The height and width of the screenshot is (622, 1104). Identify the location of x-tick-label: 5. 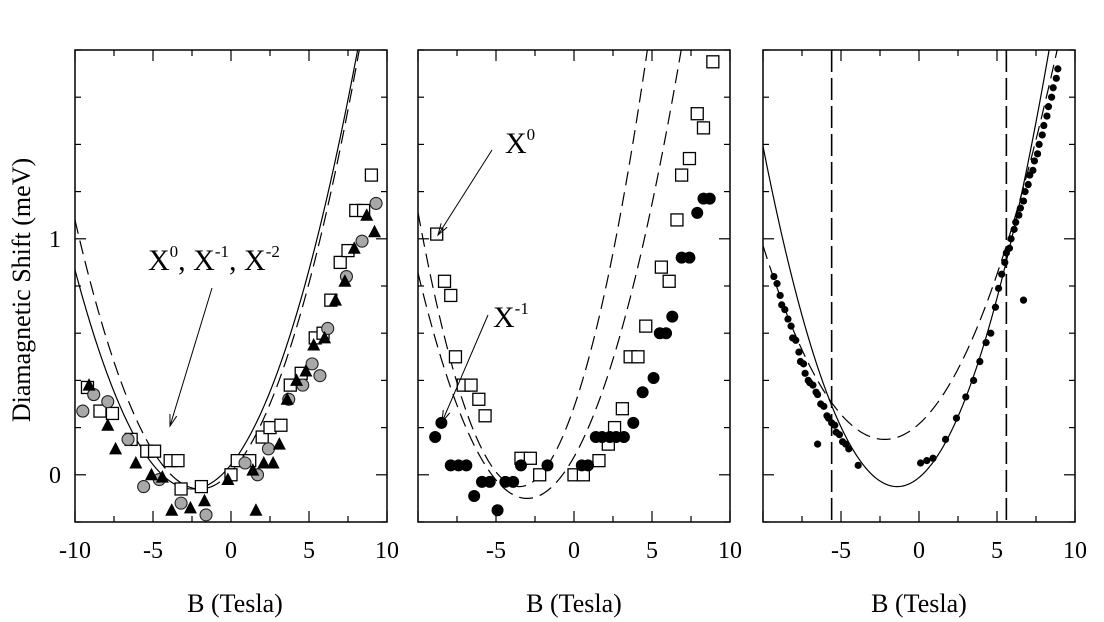
(997, 551).